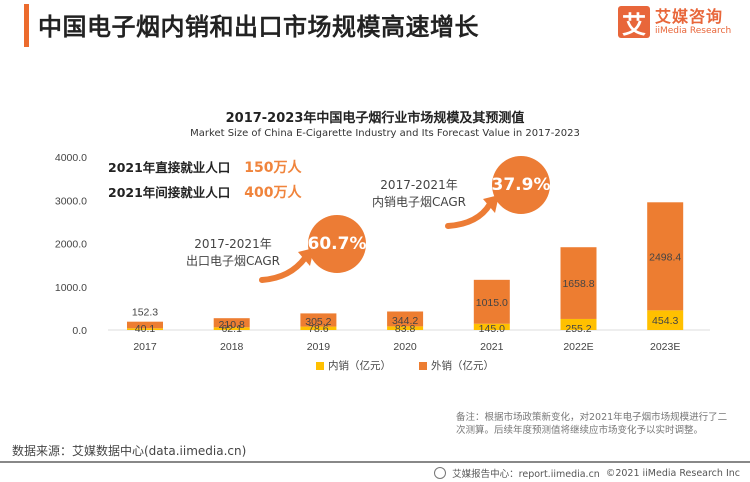 Image resolution: width=750 pixels, height=482 pixels. What do you see at coordinates (578, 347) in the screenshot?
I see `x-tick-label: 2022E` at bounding box center [578, 347].